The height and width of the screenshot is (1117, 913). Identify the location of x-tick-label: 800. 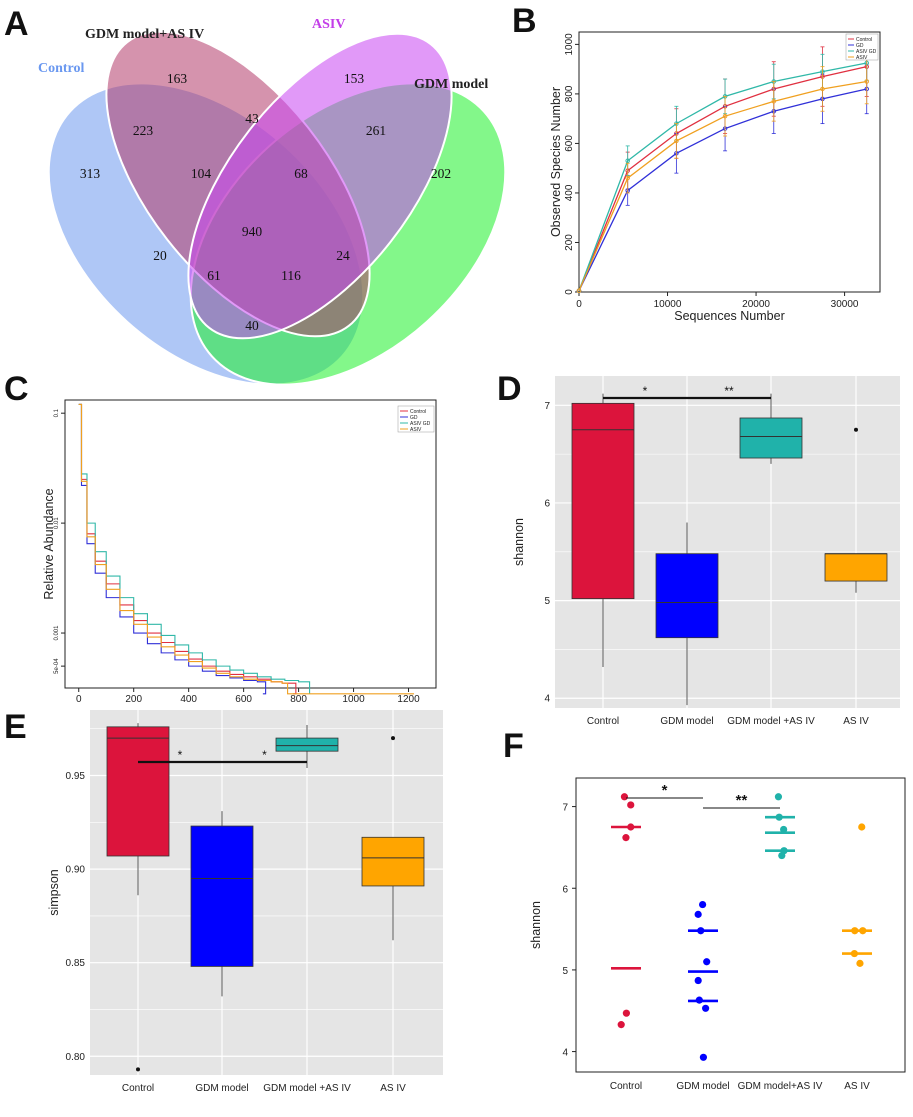
(298, 699).